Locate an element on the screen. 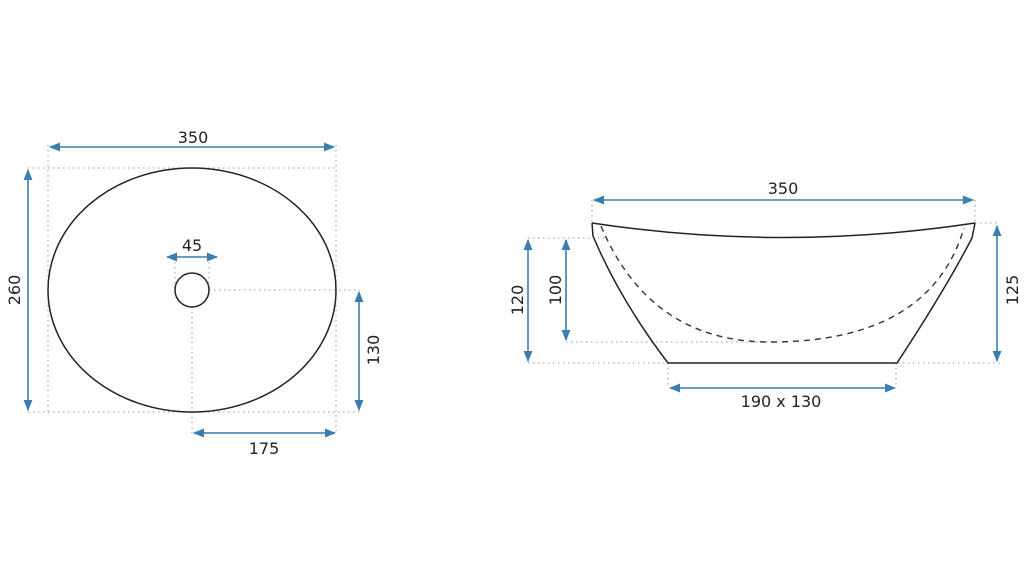  inner-bowl-hidden-line is located at coordinates (782, 284).